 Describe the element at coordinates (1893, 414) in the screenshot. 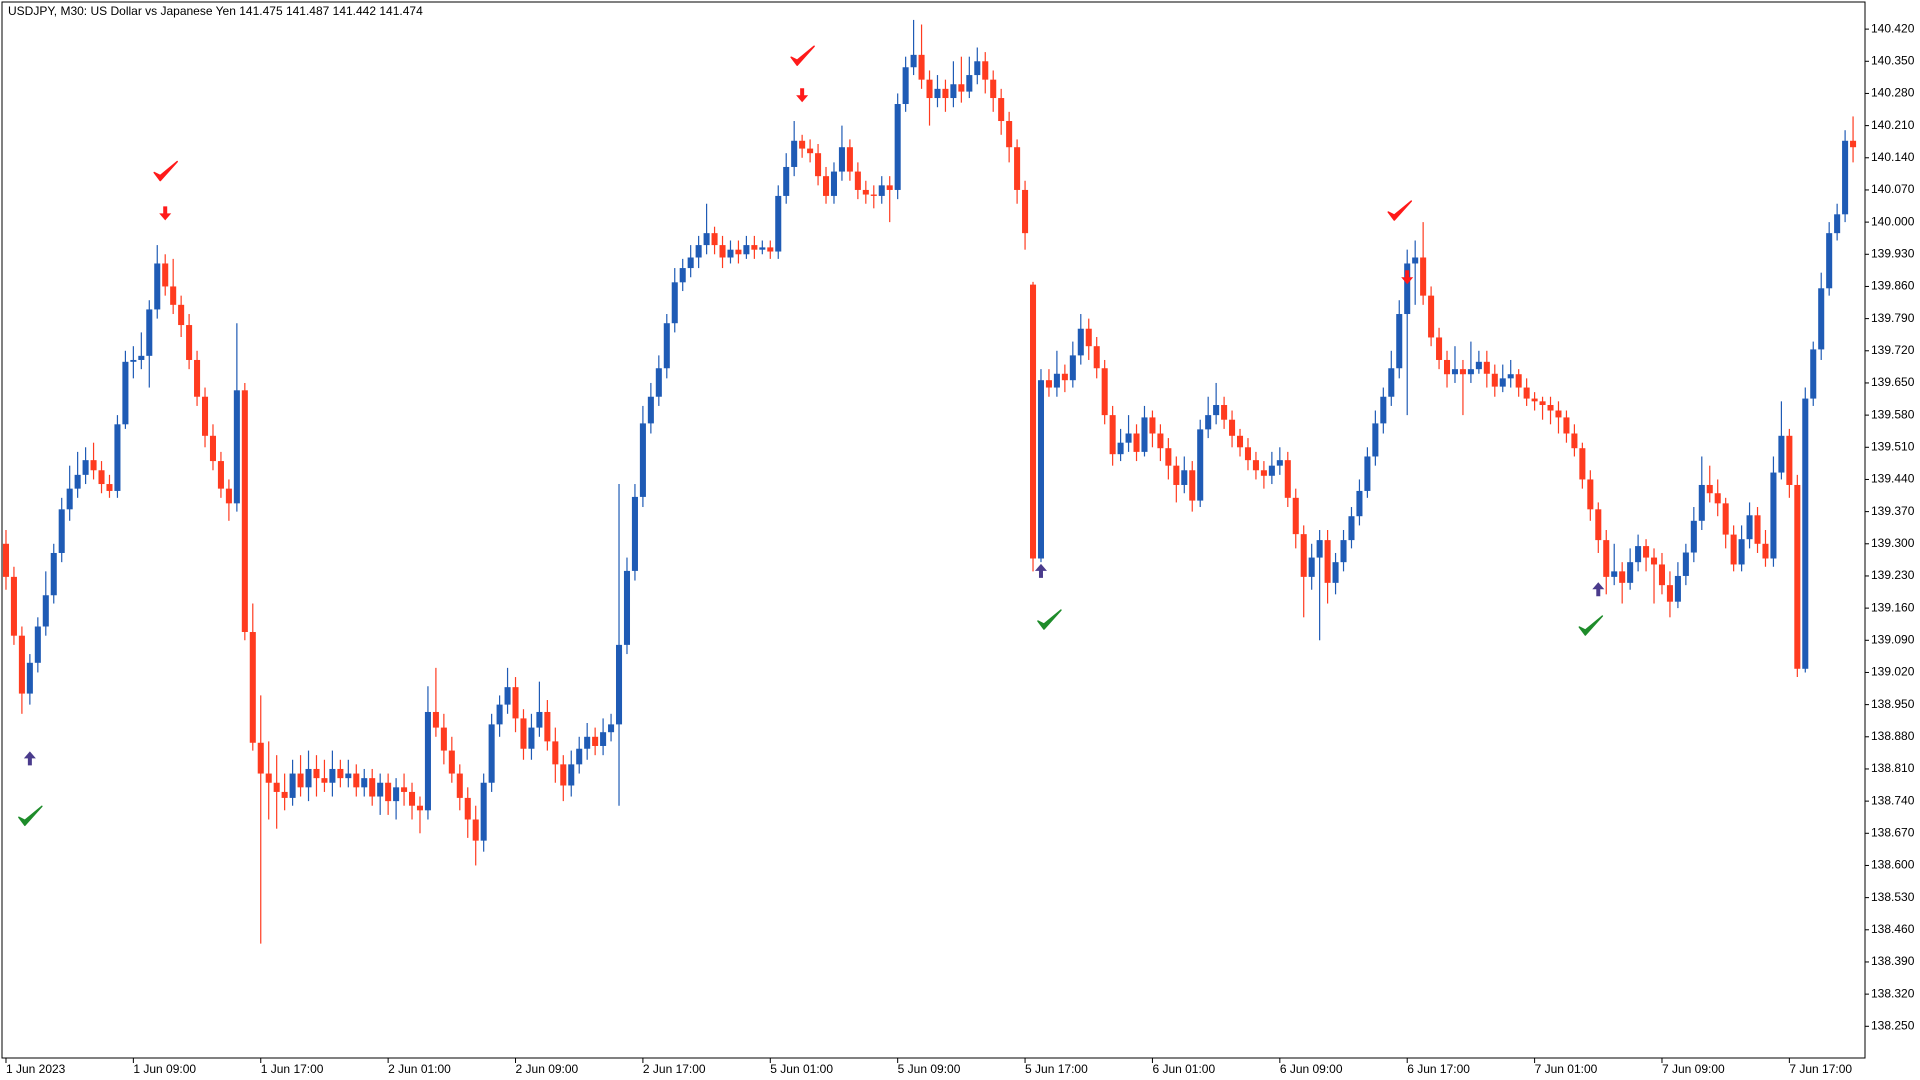

I see `y-tick-label: 139.580` at that location.